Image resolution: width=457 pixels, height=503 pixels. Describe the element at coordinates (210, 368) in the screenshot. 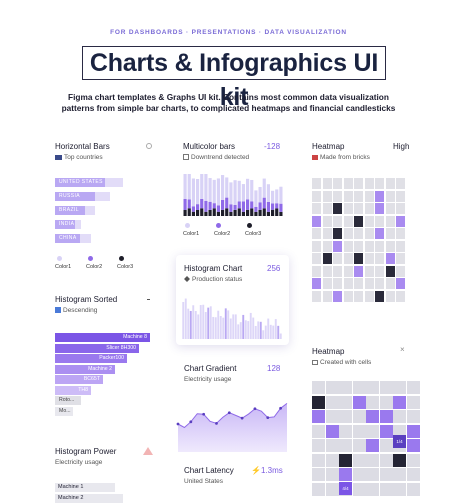

I see `chart-gradient-title: Chart Gradient` at that location.